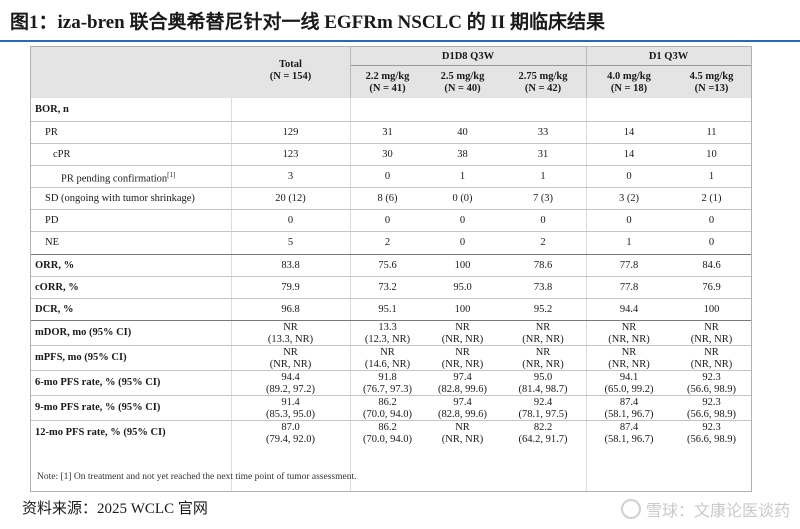  I want to click on cell-value: 82.2 (64.2, 91.7), so click(543, 434).